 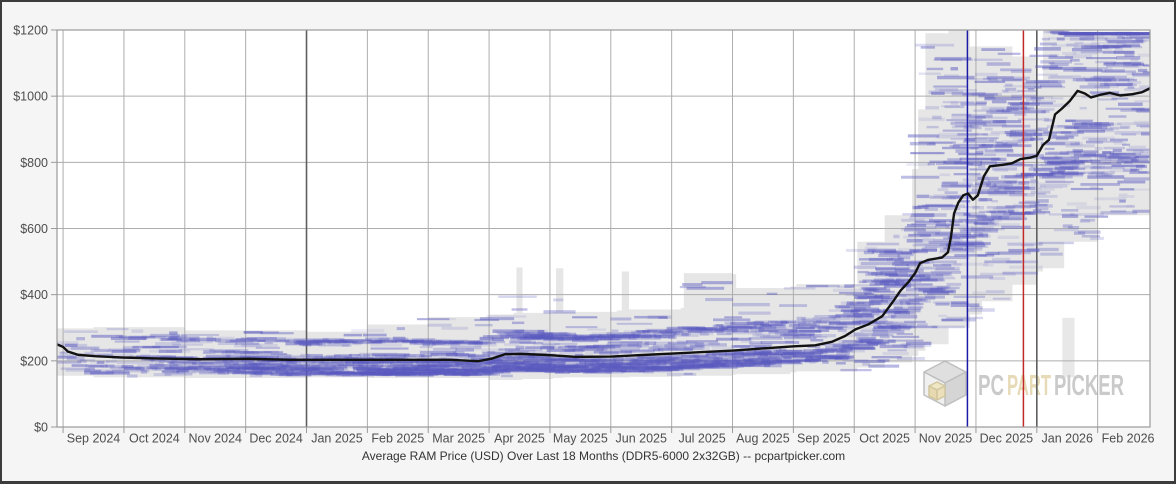 What do you see at coordinates (1089, 386) in the screenshot?
I see `watermark-text-picker: PICKER` at bounding box center [1089, 386].